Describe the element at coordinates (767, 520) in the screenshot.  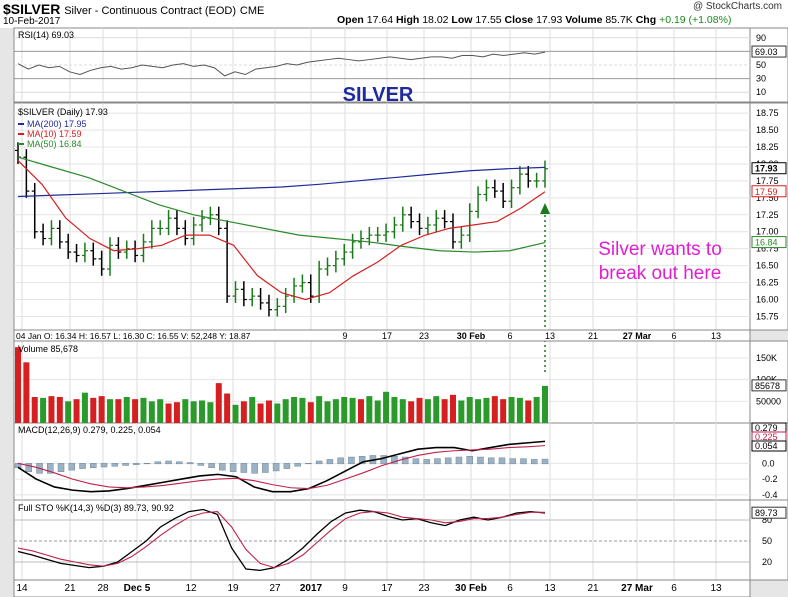
I see `sto-tick-2: 80` at that location.